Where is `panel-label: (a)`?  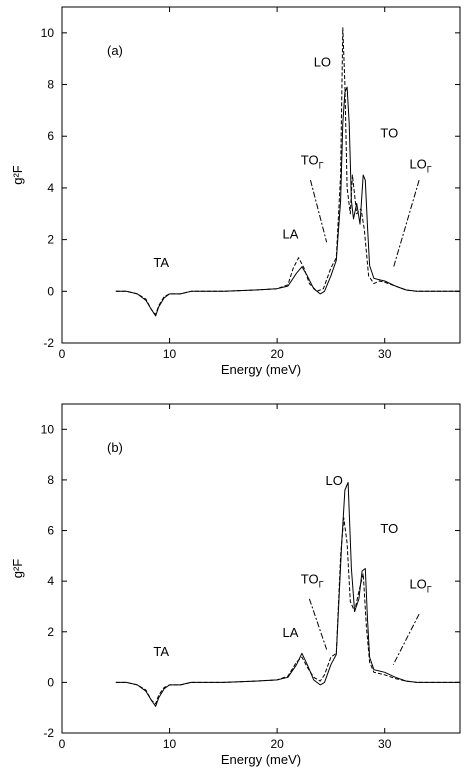 panel-label: (a) is located at coordinates (115, 50).